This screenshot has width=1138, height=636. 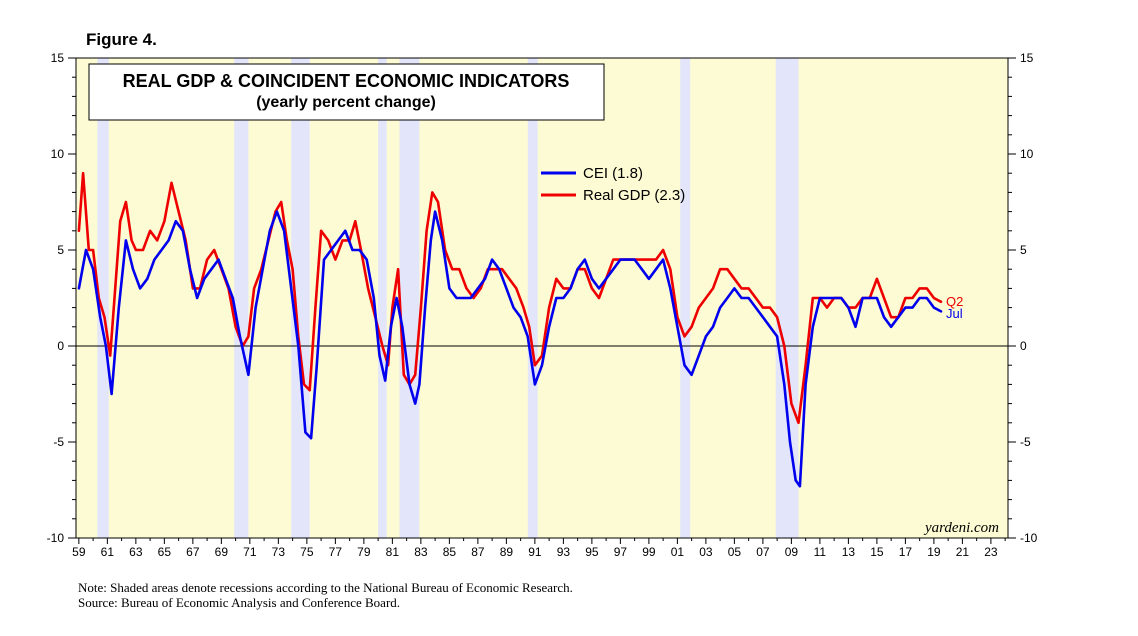 I want to click on x-tick-label: 89, so click(x=507, y=552).